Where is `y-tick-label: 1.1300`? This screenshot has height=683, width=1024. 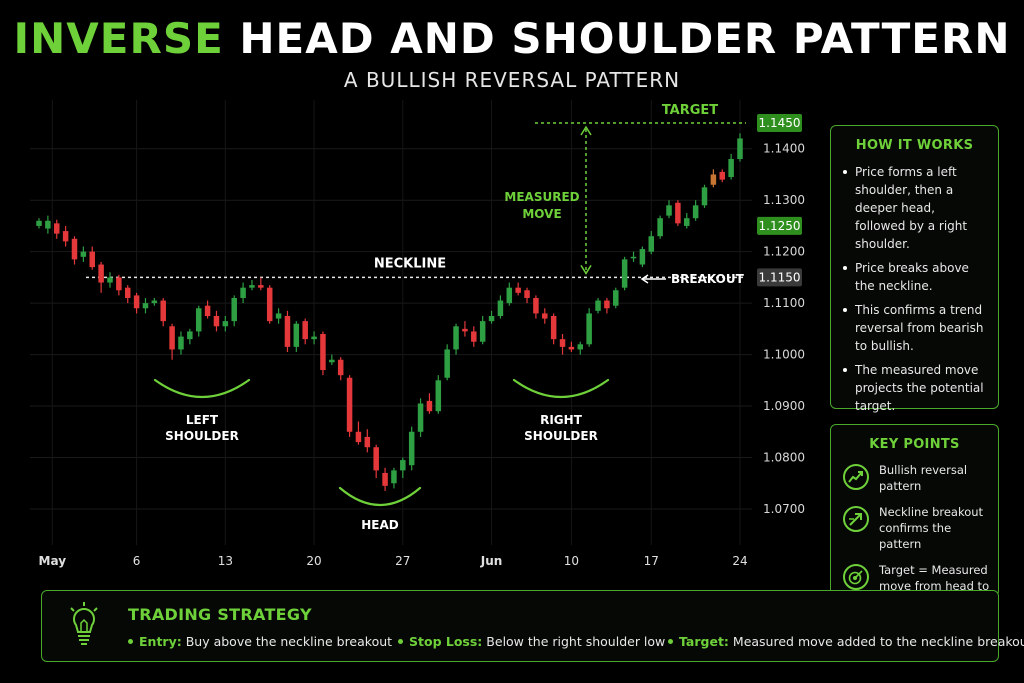
y-tick-label: 1.1300 is located at coordinates (784, 200).